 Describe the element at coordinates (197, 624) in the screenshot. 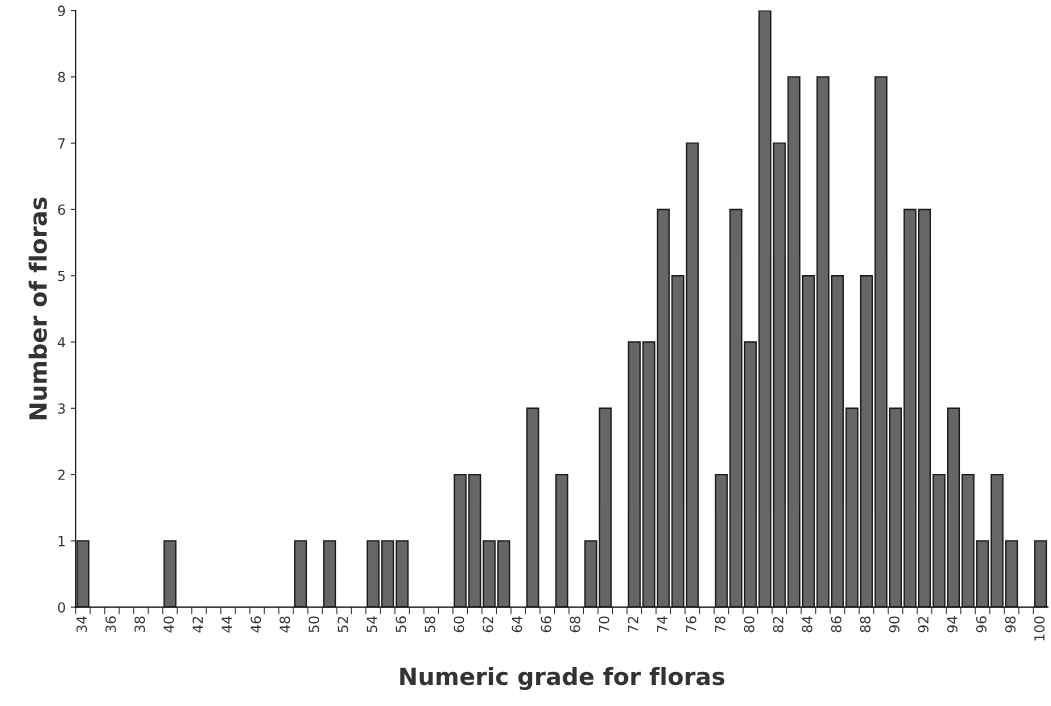

I see `x-tick-label: 42` at that location.